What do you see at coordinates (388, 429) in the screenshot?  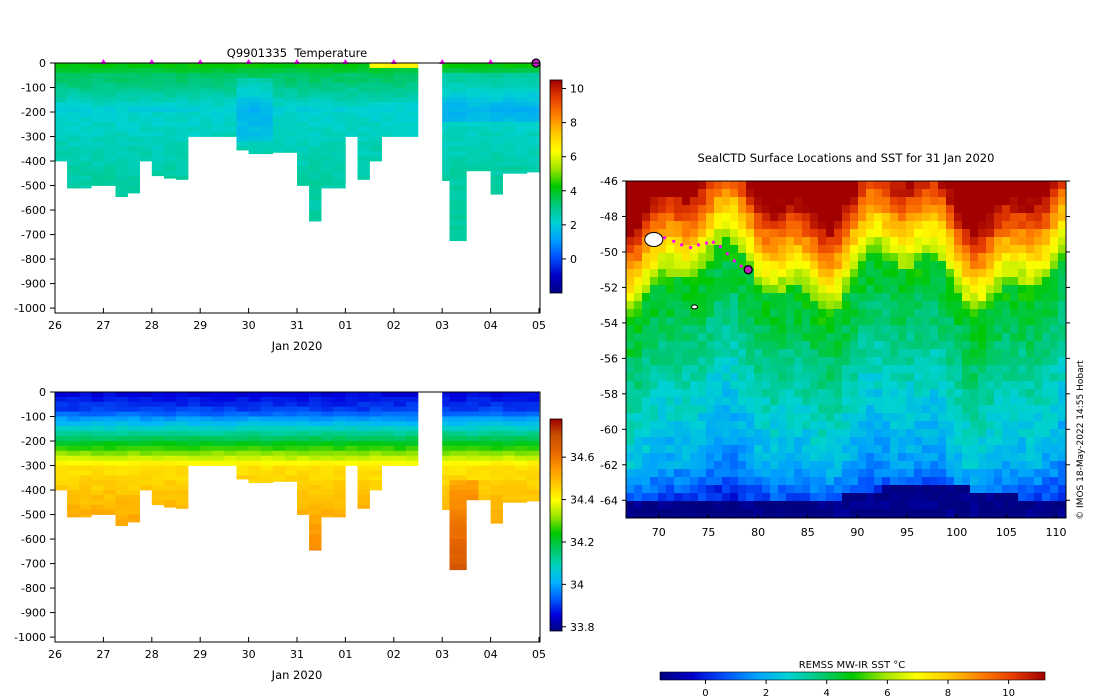 I see `profile-column` at bounding box center [388, 429].